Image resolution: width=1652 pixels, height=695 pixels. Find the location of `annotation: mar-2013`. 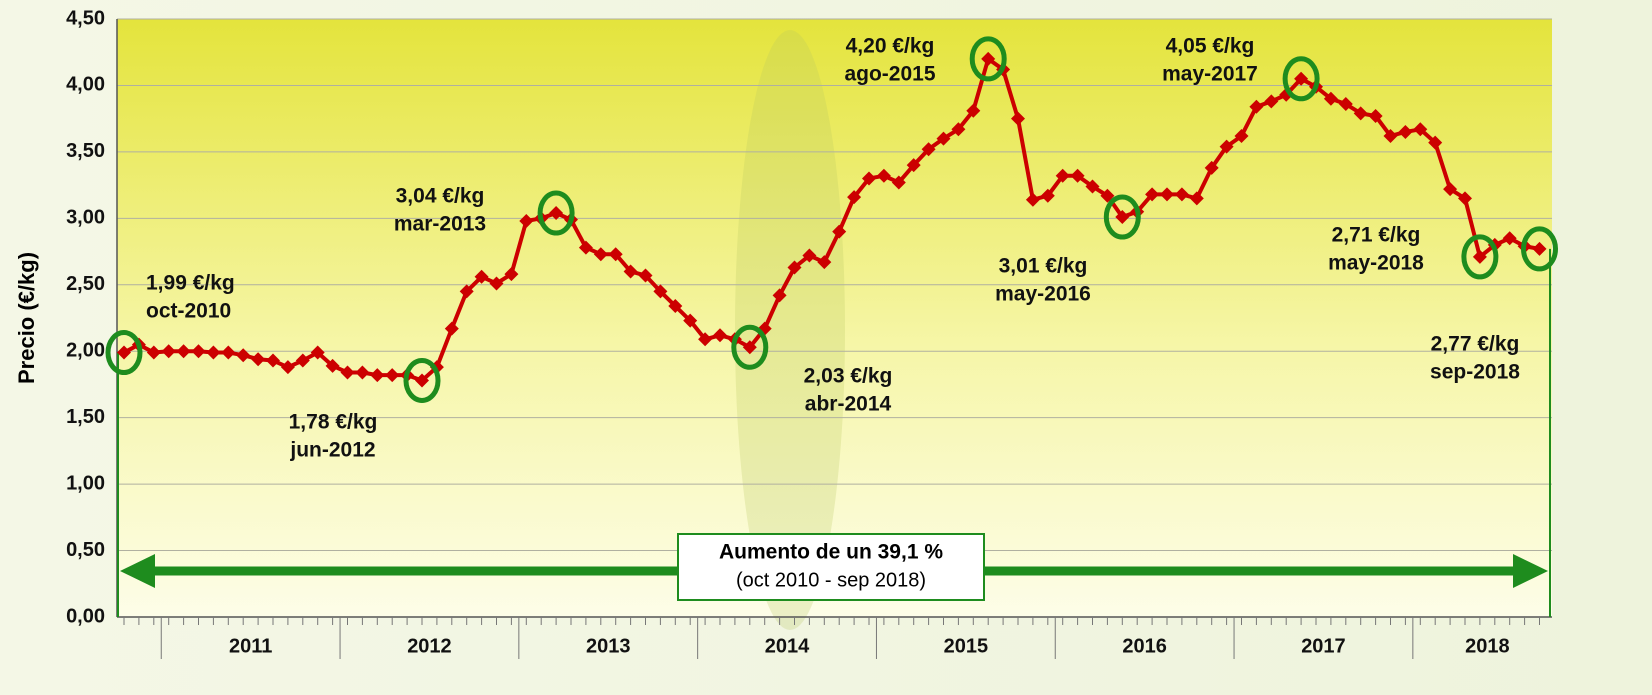

annotation: mar-2013 is located at coordinates (440, 224).